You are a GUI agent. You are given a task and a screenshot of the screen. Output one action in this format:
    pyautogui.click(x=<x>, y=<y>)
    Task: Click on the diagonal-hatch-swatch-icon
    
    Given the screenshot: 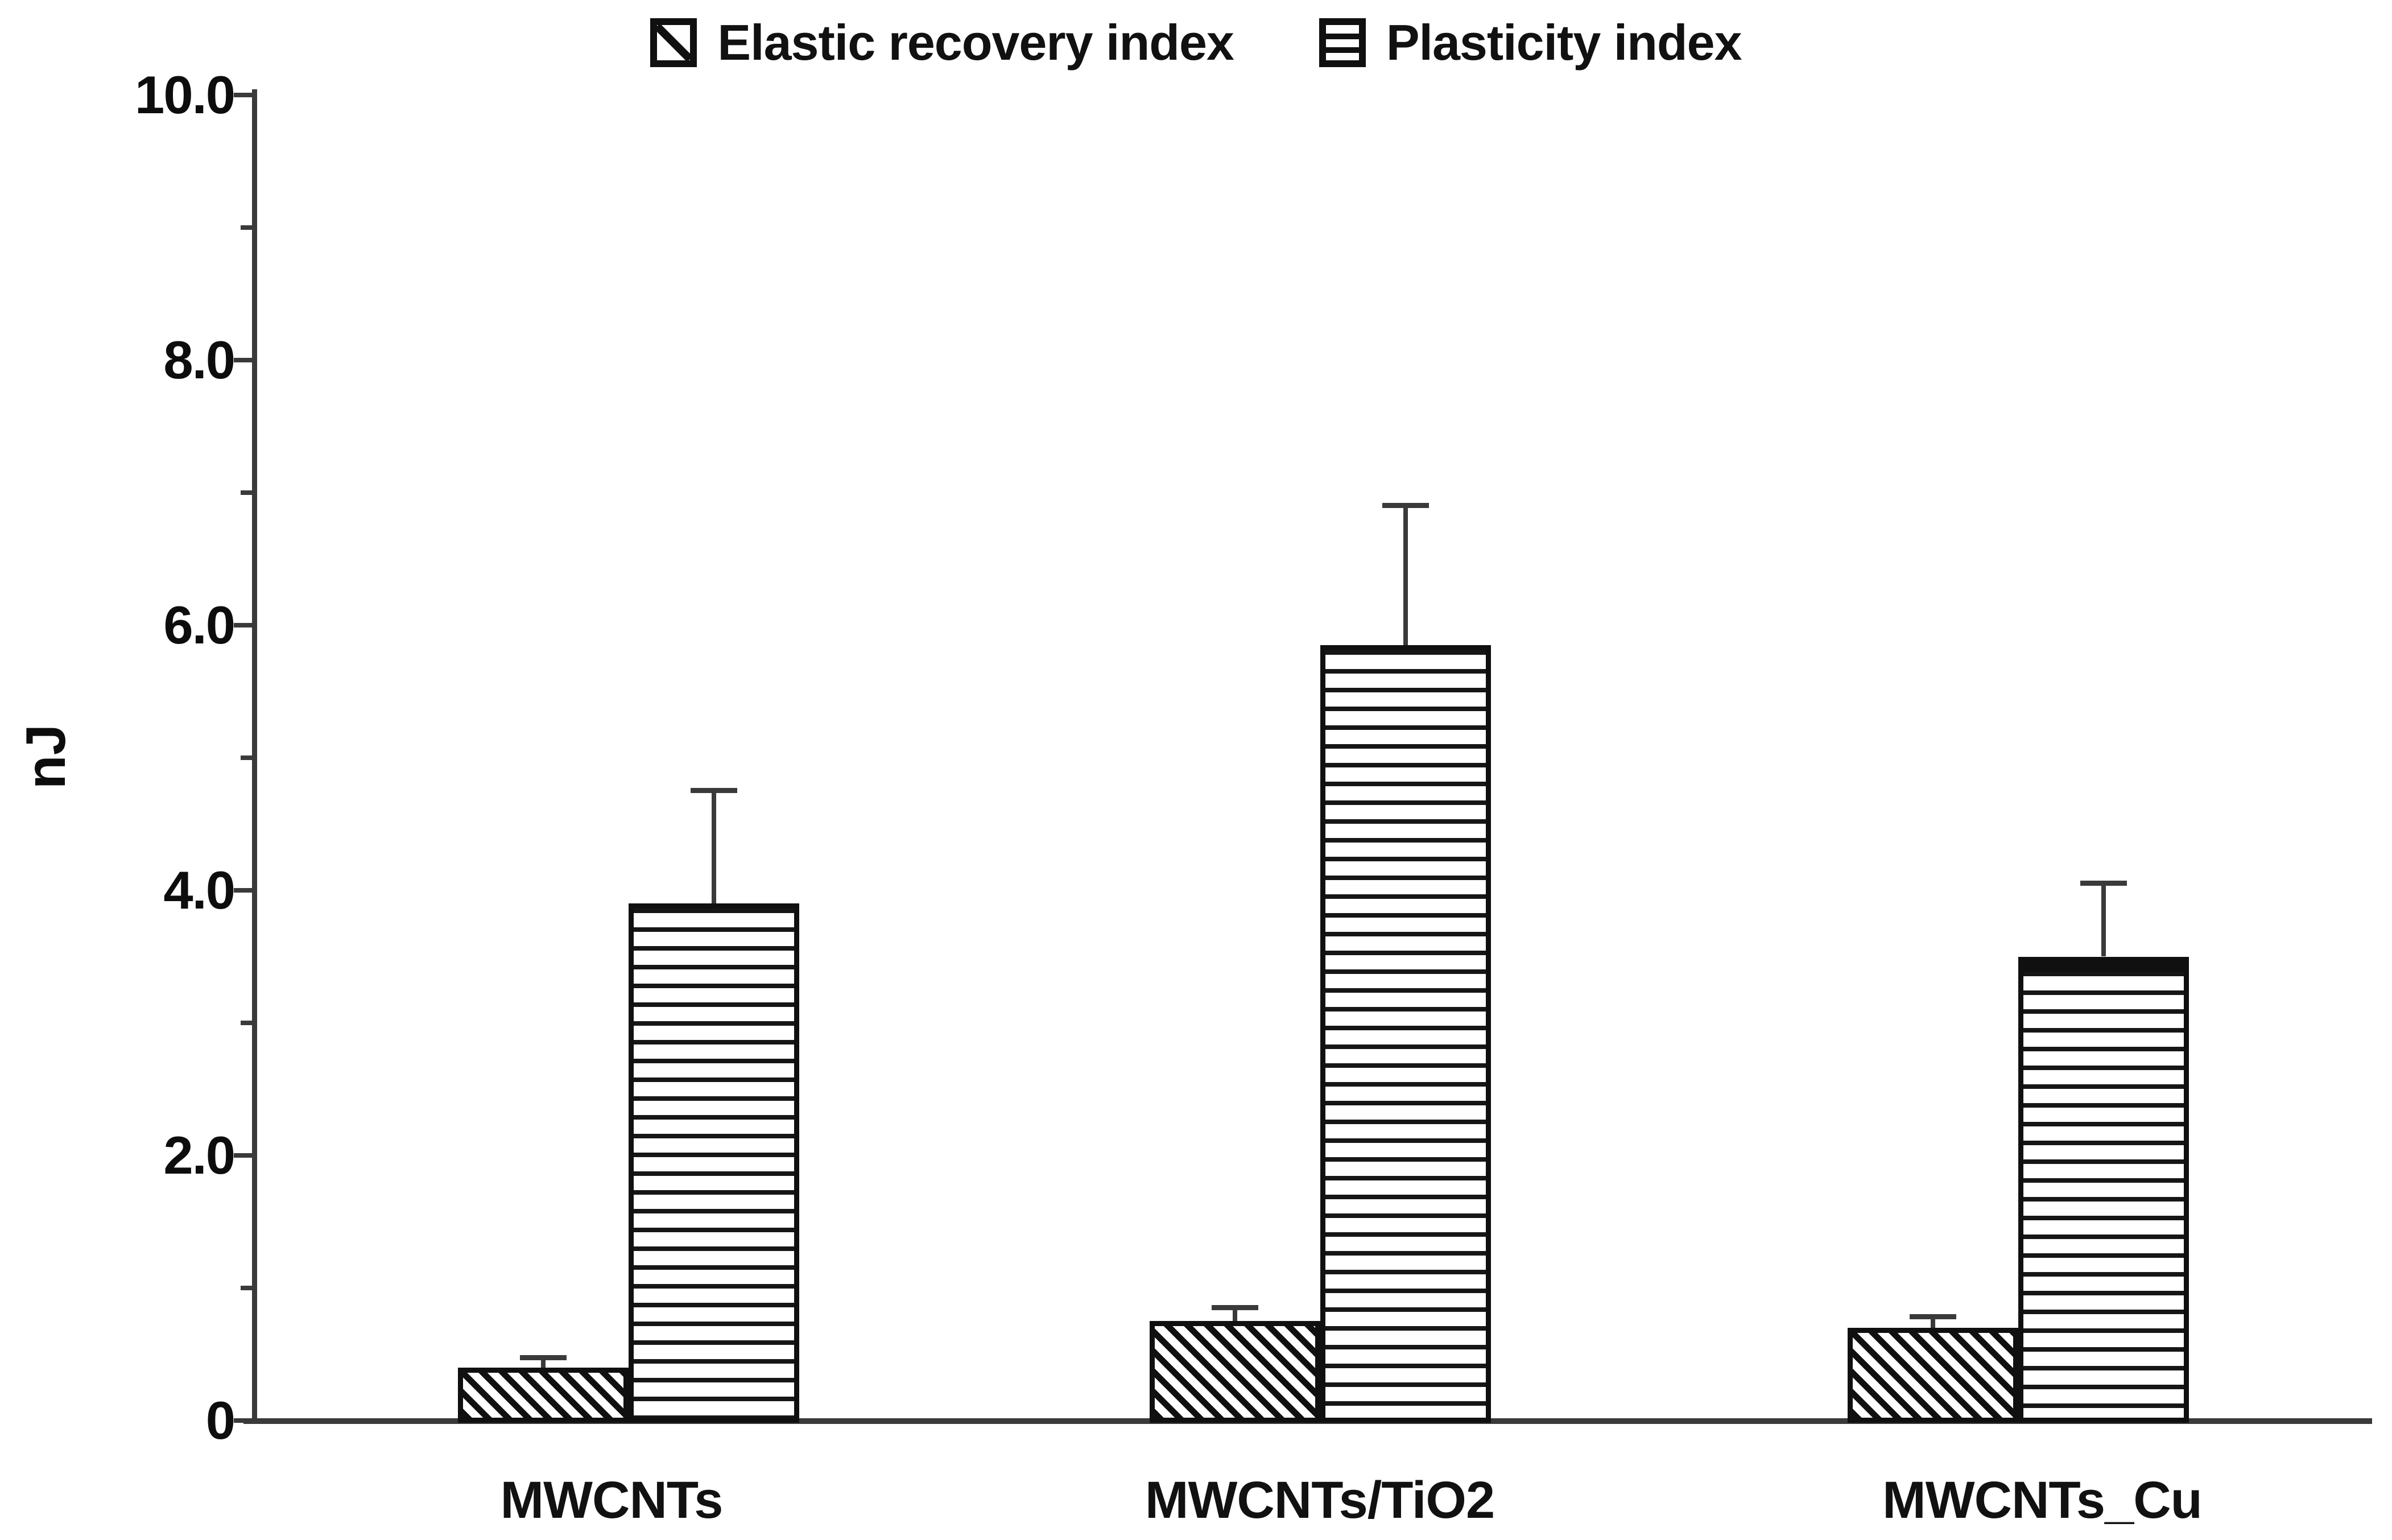 What is the action you would take?
    pyautogui.click(x=674, y=42)
    